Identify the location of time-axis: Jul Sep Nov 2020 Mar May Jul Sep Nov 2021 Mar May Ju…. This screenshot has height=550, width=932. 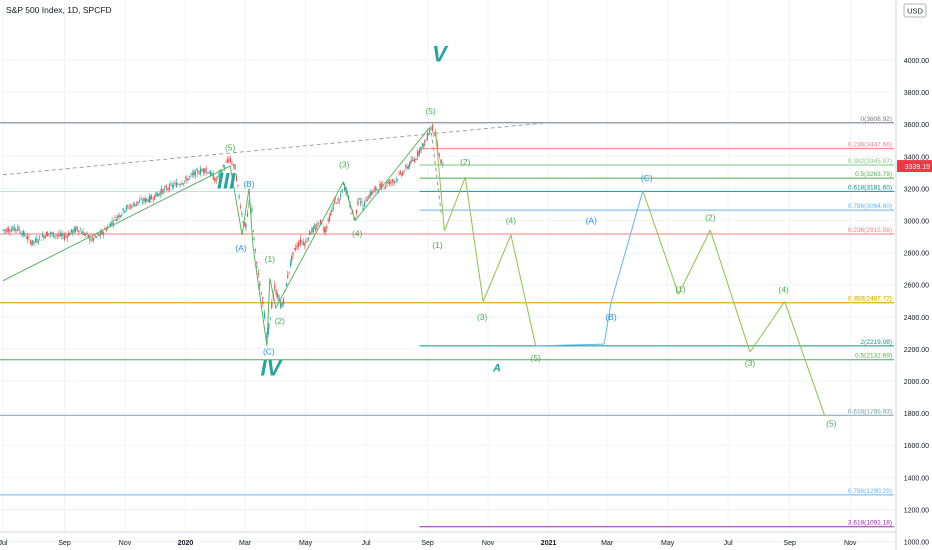
(428, 543).